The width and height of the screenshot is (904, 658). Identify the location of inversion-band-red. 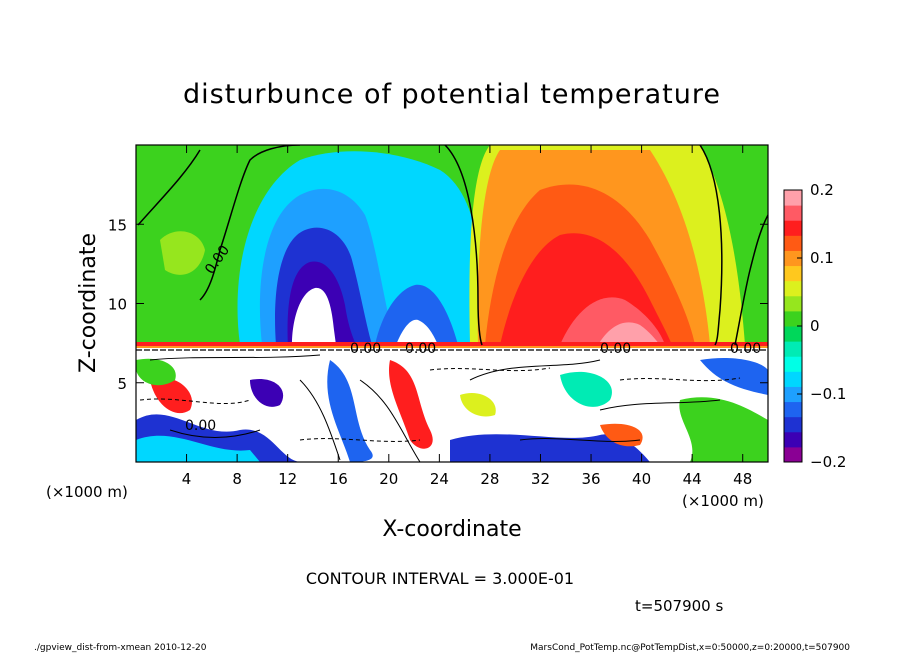
(452, 344).